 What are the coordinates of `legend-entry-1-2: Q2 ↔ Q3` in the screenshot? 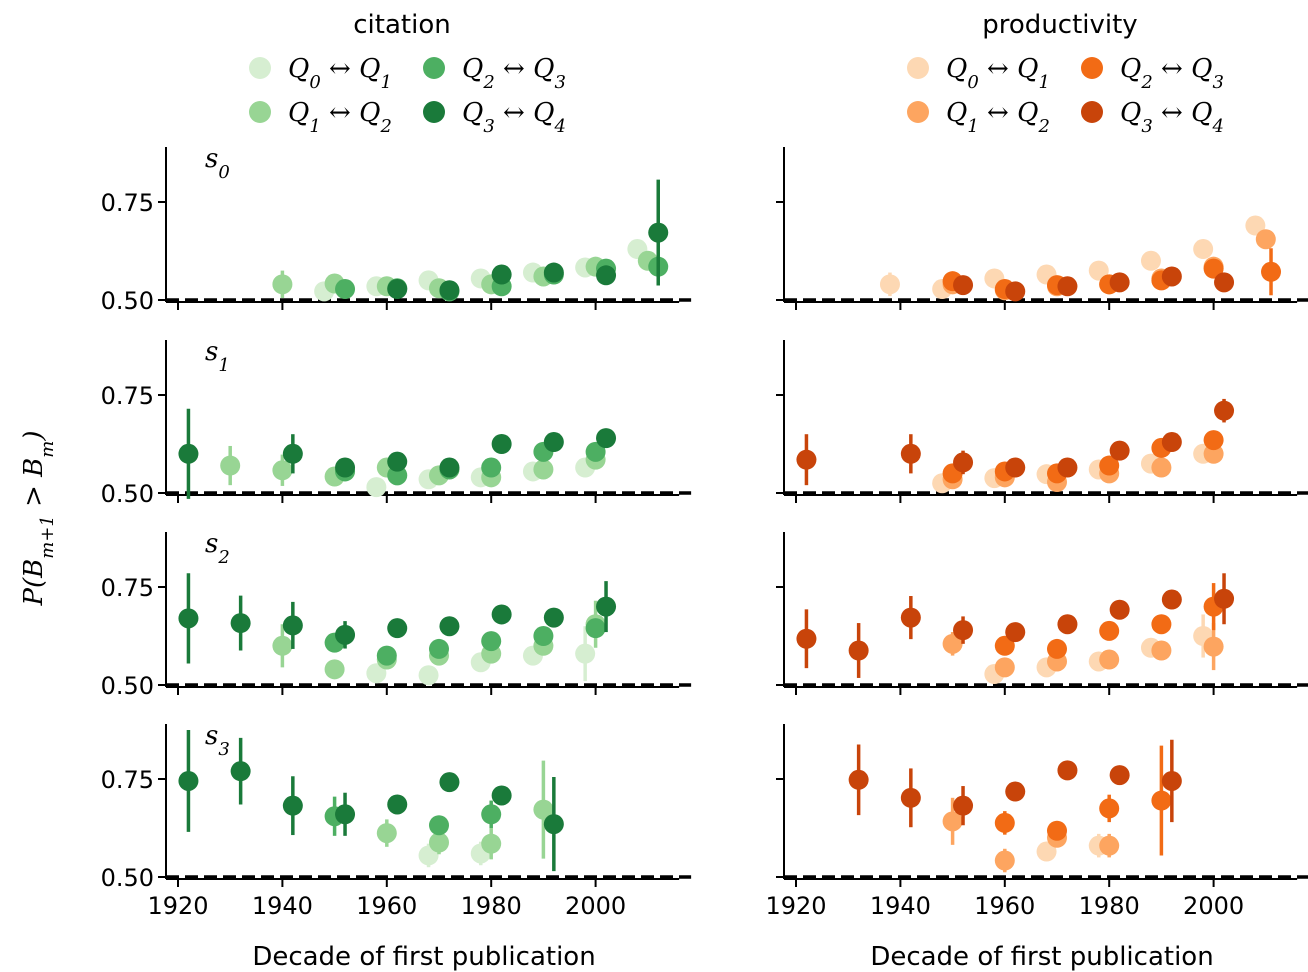 It's located at (1152, 73).